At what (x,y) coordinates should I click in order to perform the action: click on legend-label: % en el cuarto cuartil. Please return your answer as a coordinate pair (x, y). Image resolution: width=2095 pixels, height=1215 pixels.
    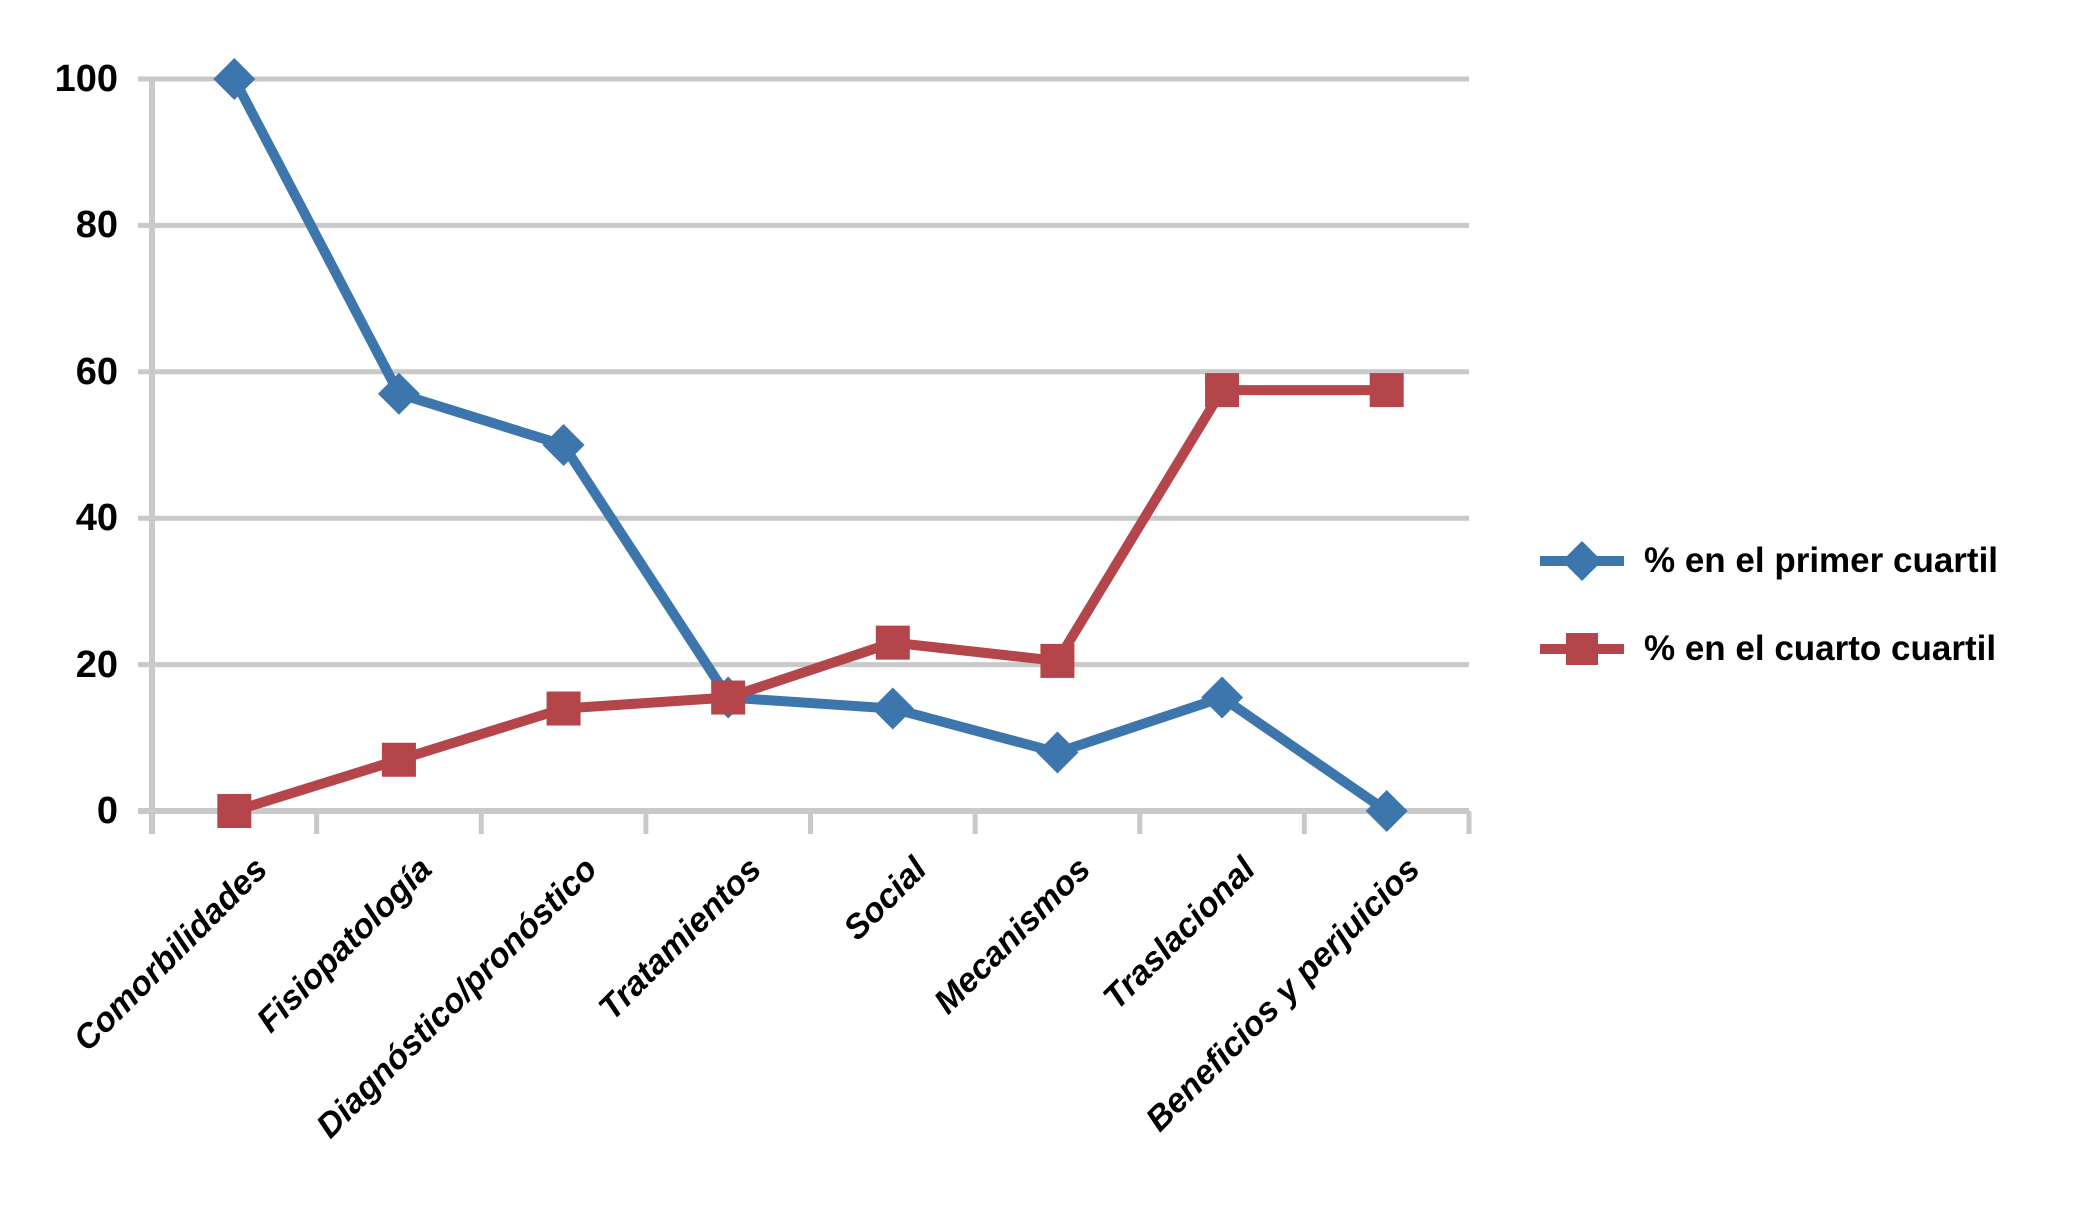
    Looking at the image, I should click on (1820, 648).